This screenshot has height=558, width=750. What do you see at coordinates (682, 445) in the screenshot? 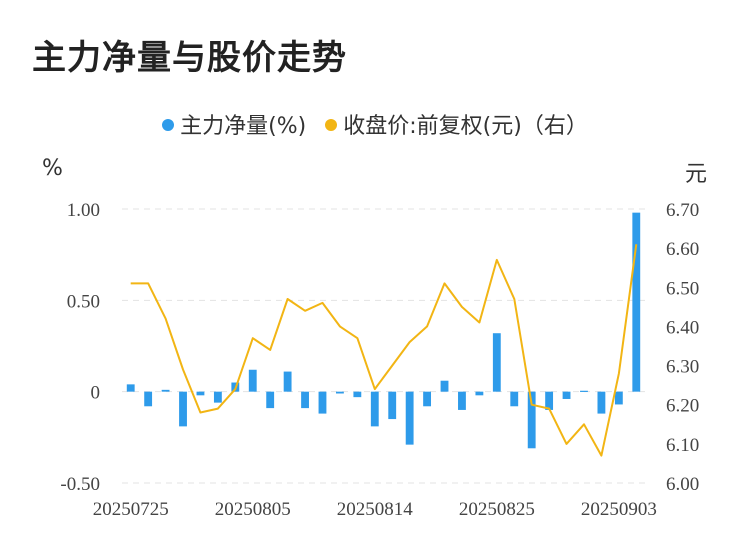
I see `y-right-tick-label: 6.10` at bounding box center [682, 445].